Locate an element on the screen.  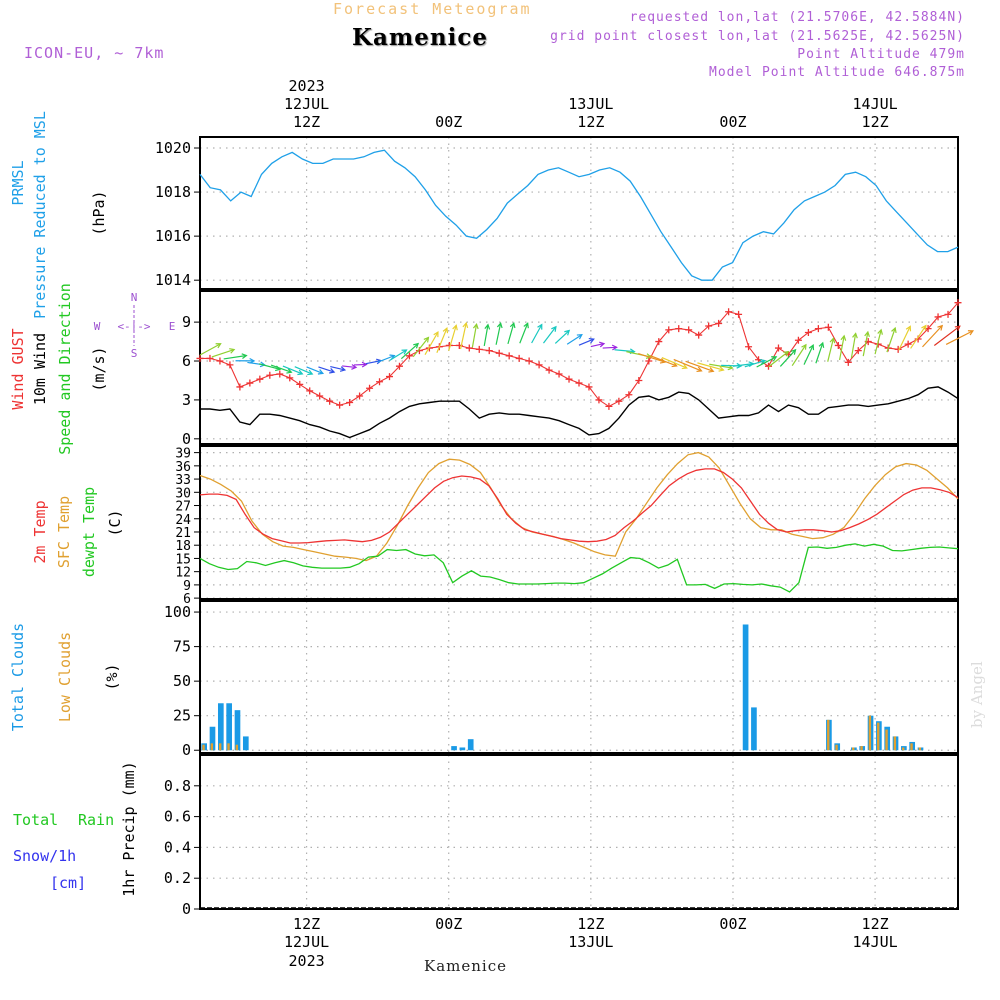
compass-e: E is located at coordinates (172, 326).